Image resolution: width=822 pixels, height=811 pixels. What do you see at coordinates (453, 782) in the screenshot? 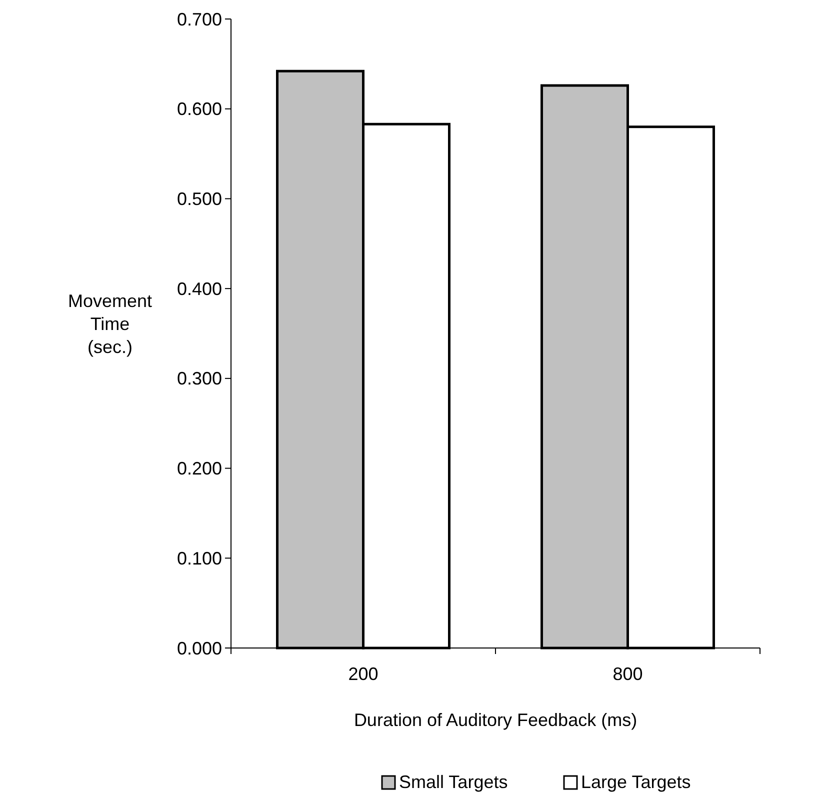
I see `legend-label: Small Targets` at bounding box center [453, 782].